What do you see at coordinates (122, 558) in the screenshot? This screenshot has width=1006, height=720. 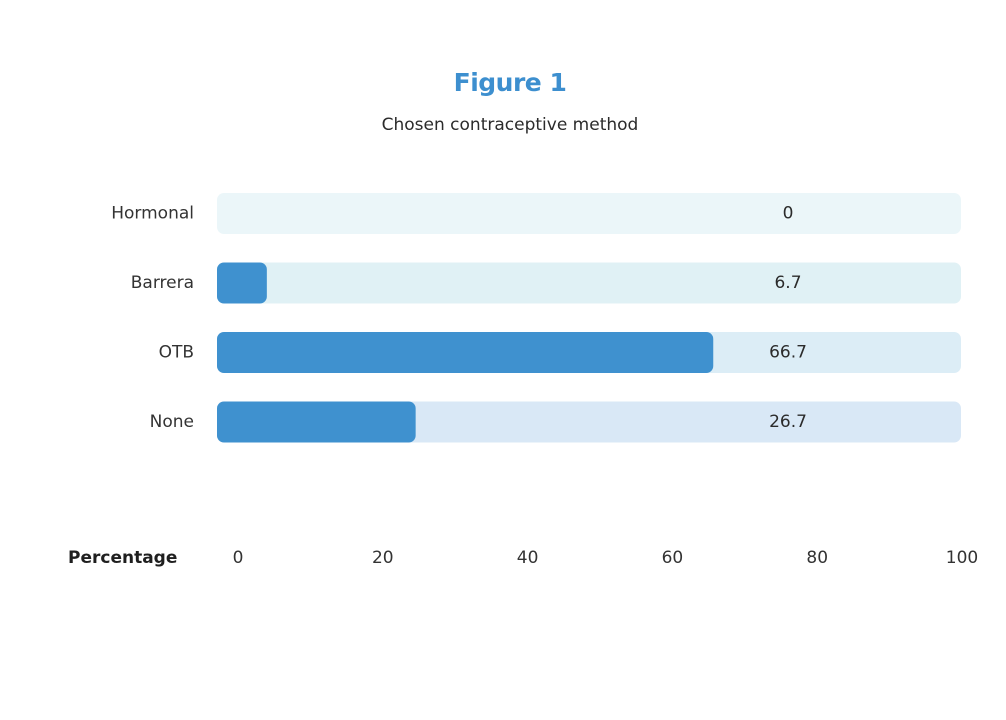 I see `x-axis-title: Percentage` at bounding box center [122, 558].